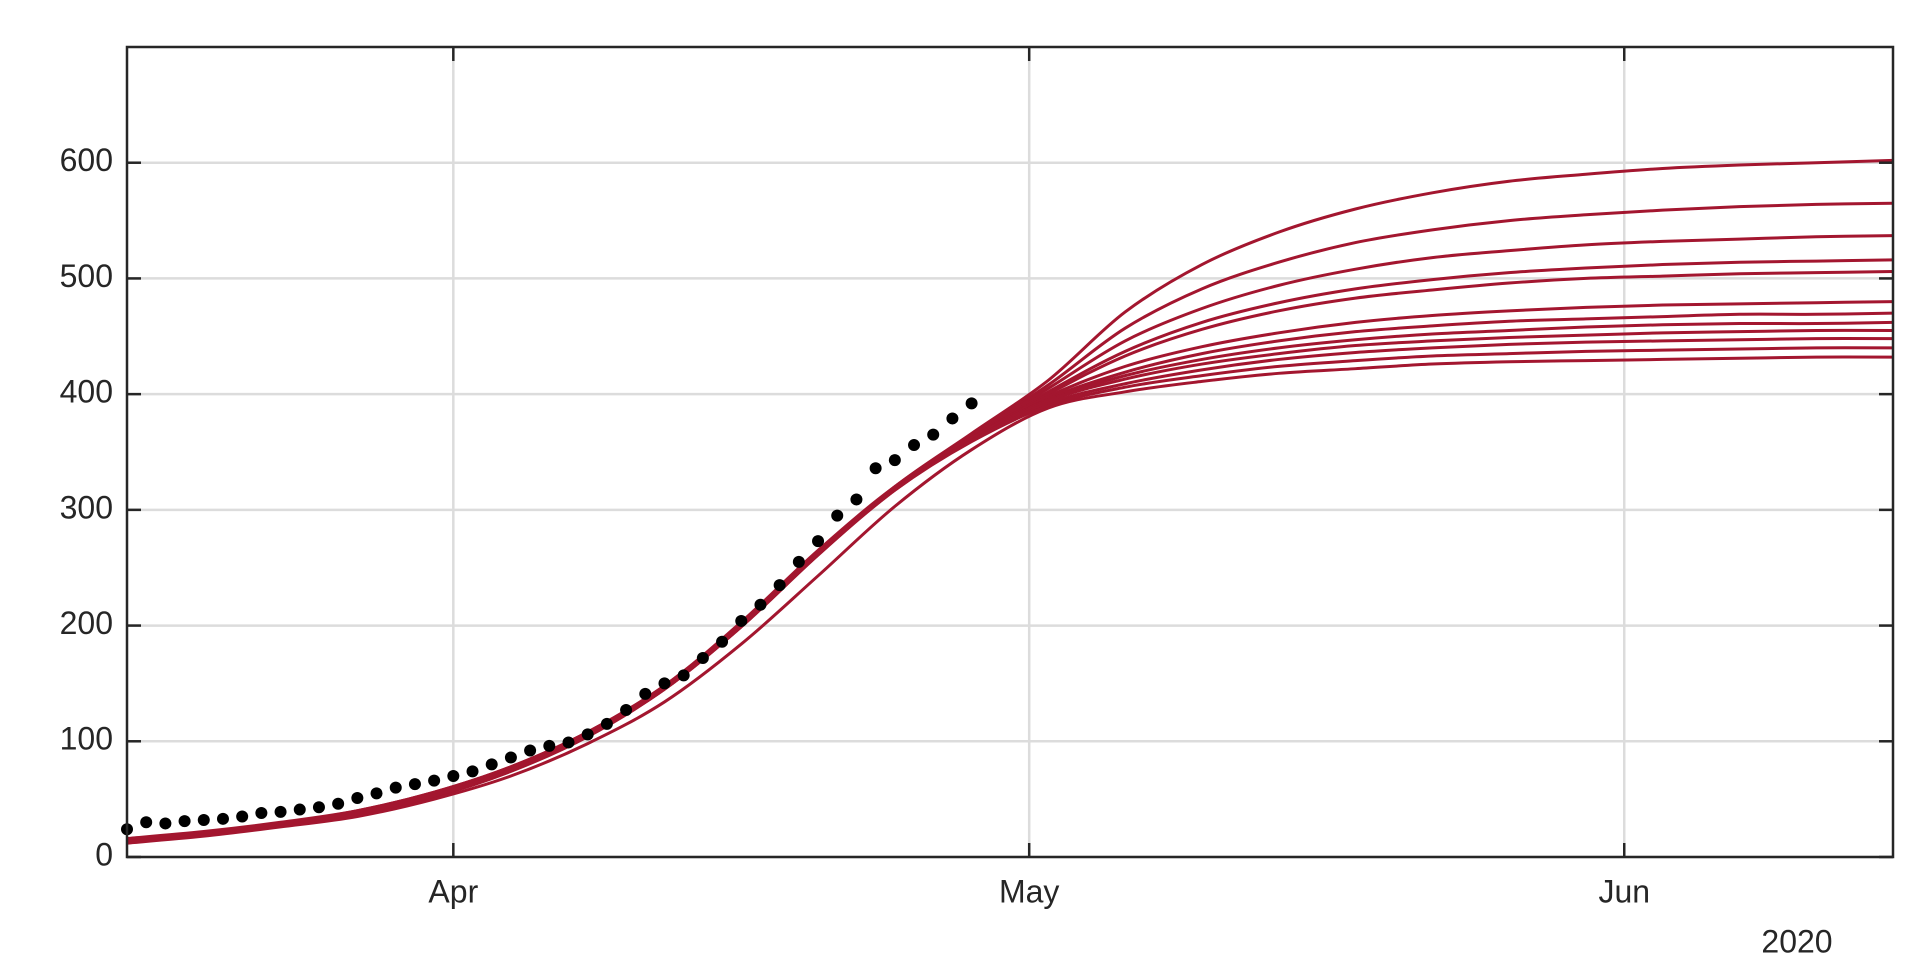 The width and height of the screenshot is (1917, 980). Describe the element at coordinates (86, 392) in the screenshot. I see `y-tick-label: 400` at that location.